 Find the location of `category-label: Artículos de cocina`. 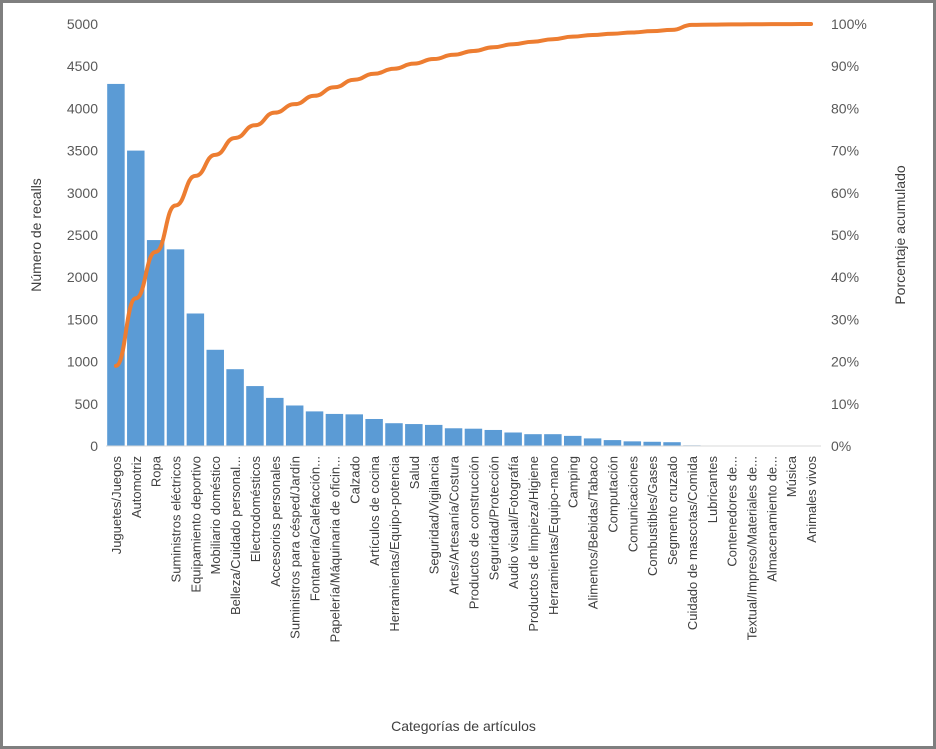

category-label: Artículos de cocina is located at coordinates (374, 510).